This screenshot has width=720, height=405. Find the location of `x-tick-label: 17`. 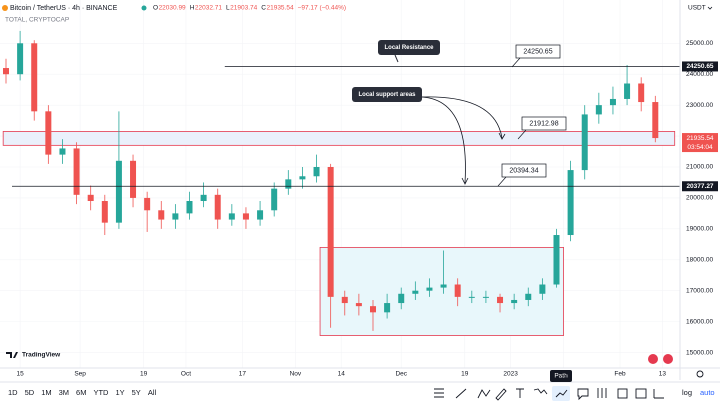

x-tick-label: 17 is located at coordinates (243, 374).